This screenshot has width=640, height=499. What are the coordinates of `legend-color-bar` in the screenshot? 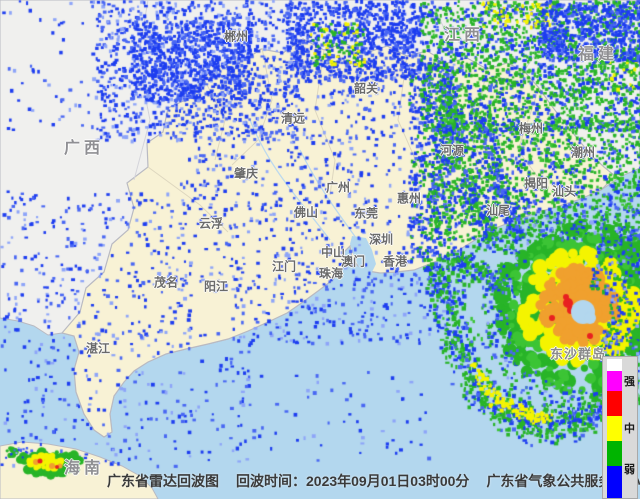 It's located at (614, 428).